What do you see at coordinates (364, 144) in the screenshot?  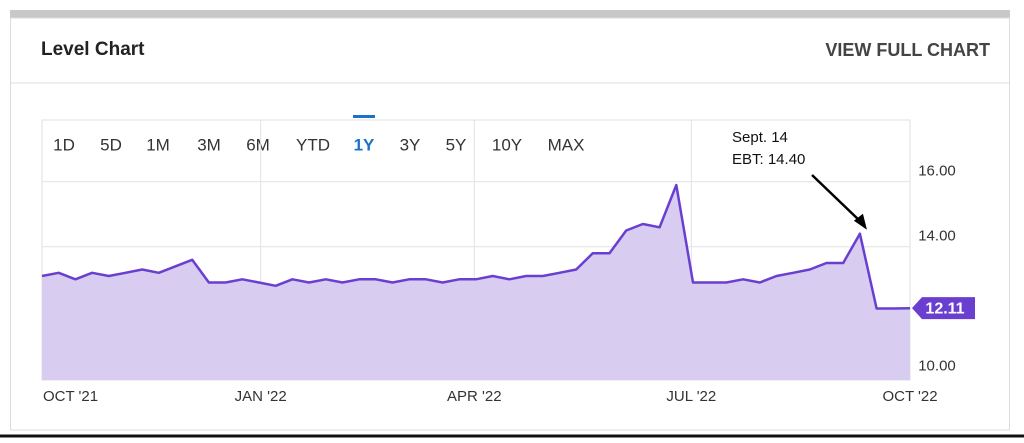 I see `range-button: 1Y` at bounding box center [364, 144].